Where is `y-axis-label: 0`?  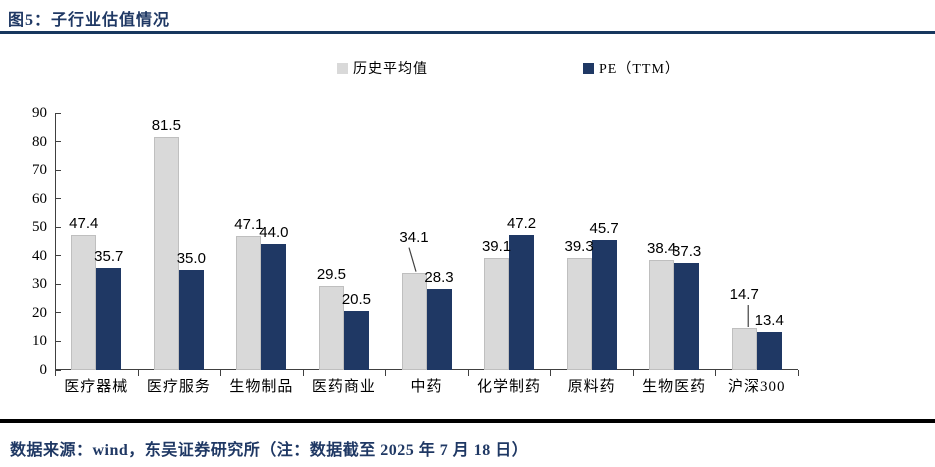
y-axis-label: 0 is located at coordinates (43, 370).